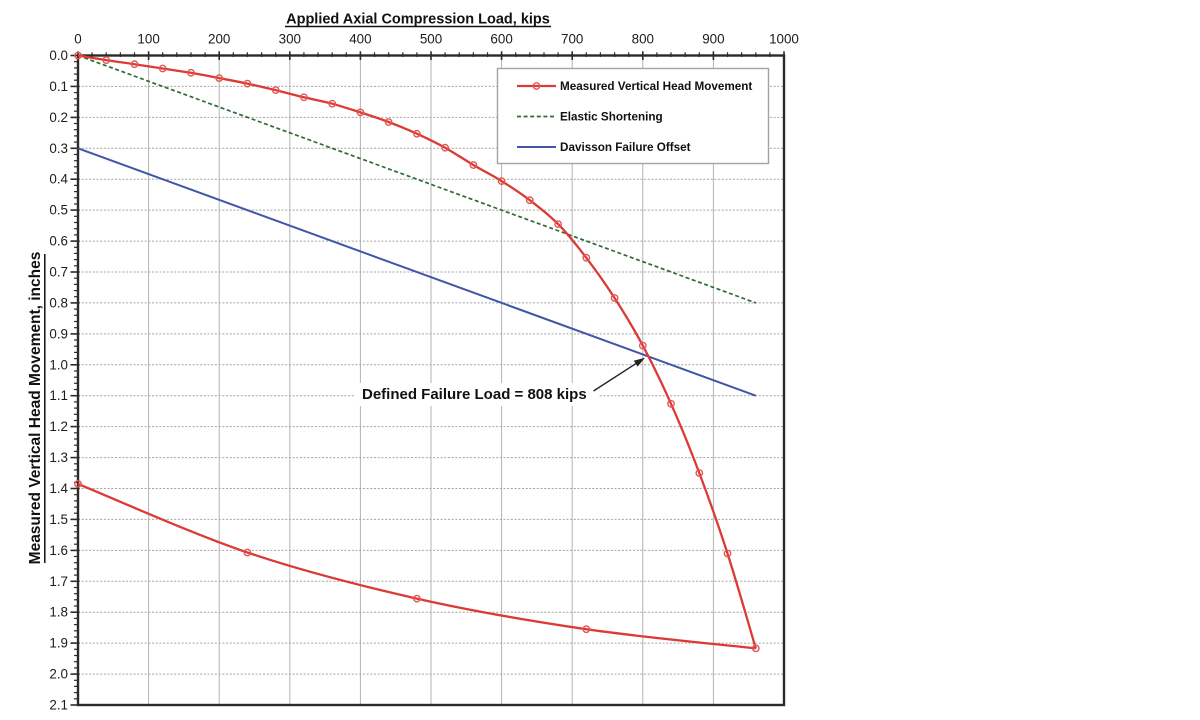  What do you see at coordinates (474, 394) in the screenshot?
I see `svg-text:Defined Failure Load = 808 kip: Defined Failure Load = 808 kips` at bounding box center [474, 394].